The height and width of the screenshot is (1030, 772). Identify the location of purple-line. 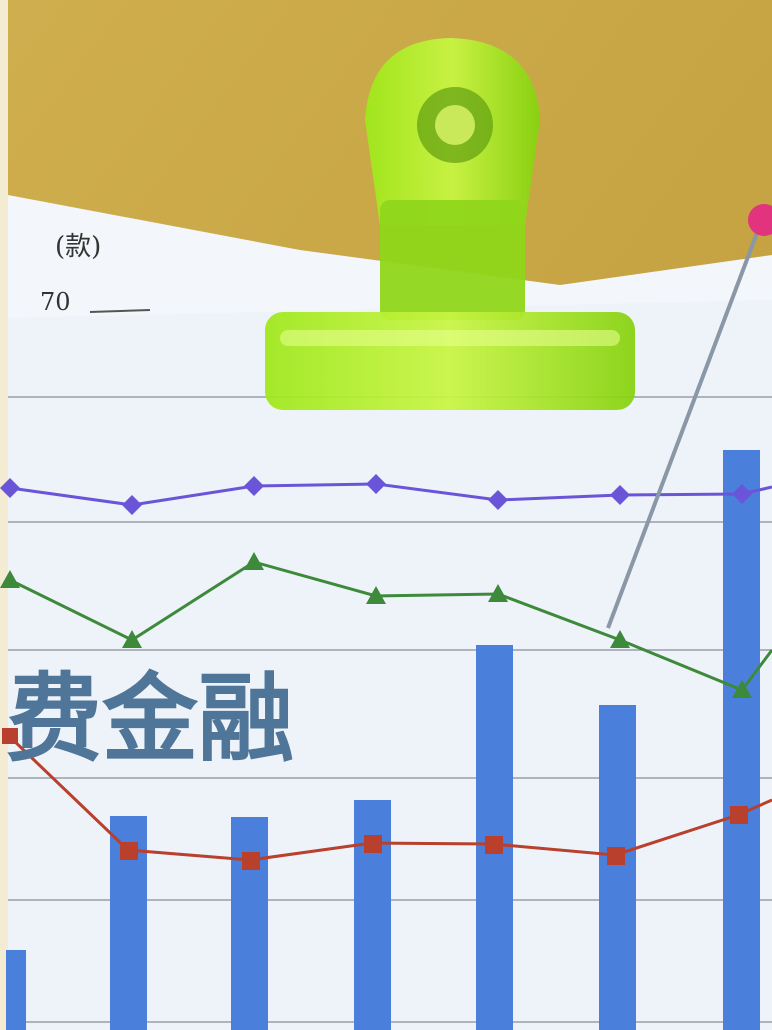
(390, 494).